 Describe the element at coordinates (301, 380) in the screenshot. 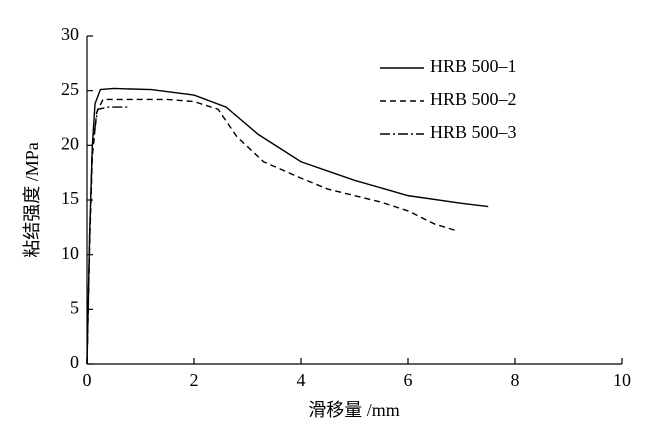

I see `x-tick-label: 4` at that location.